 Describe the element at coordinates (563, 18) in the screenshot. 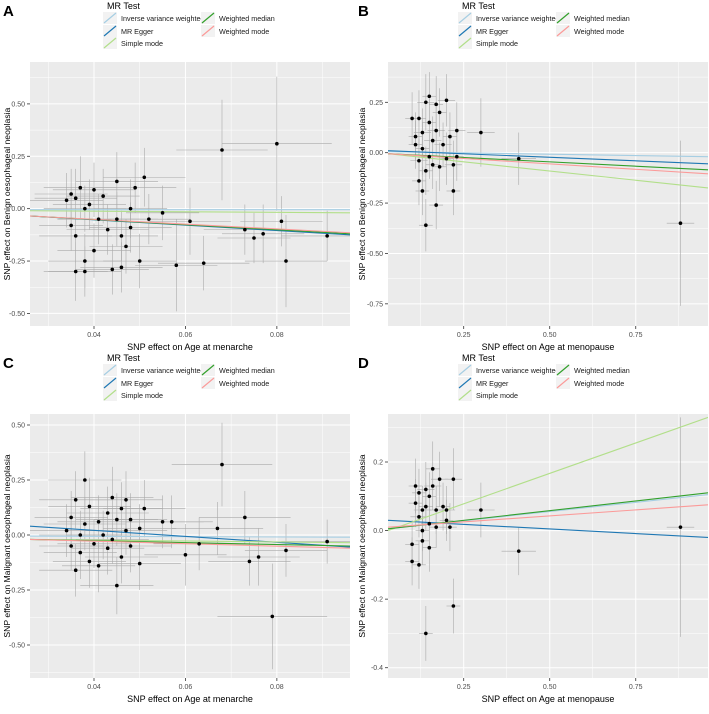

I see `legend-key-weighted-median` at that location.